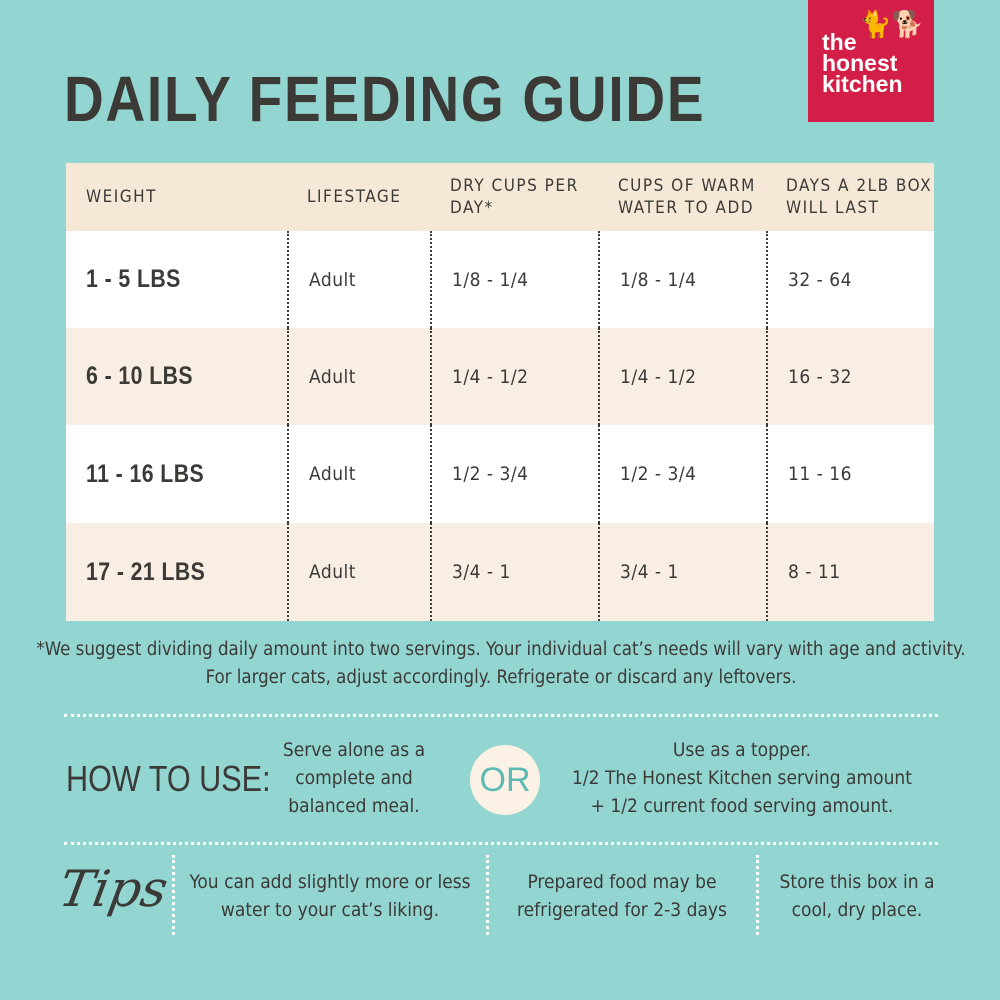  What do you see at coordinates (820, 376) in the screenshot?
I see `cell-text: 16 - 32` at bounding box center [820, 376].